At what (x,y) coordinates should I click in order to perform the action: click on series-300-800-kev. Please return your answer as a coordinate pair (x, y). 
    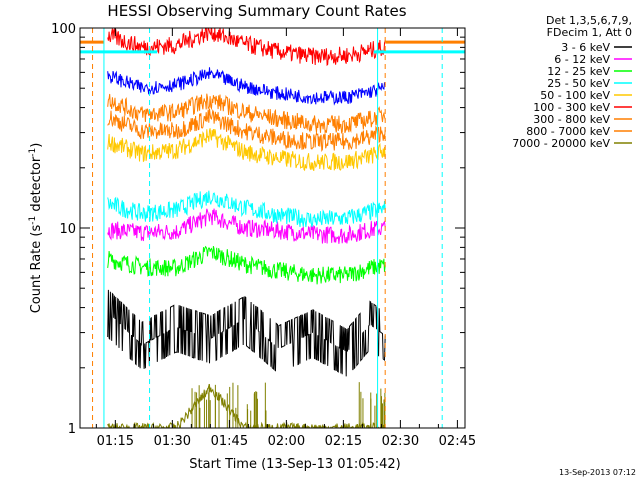
    Looking at the image, I should click on (246, 114).